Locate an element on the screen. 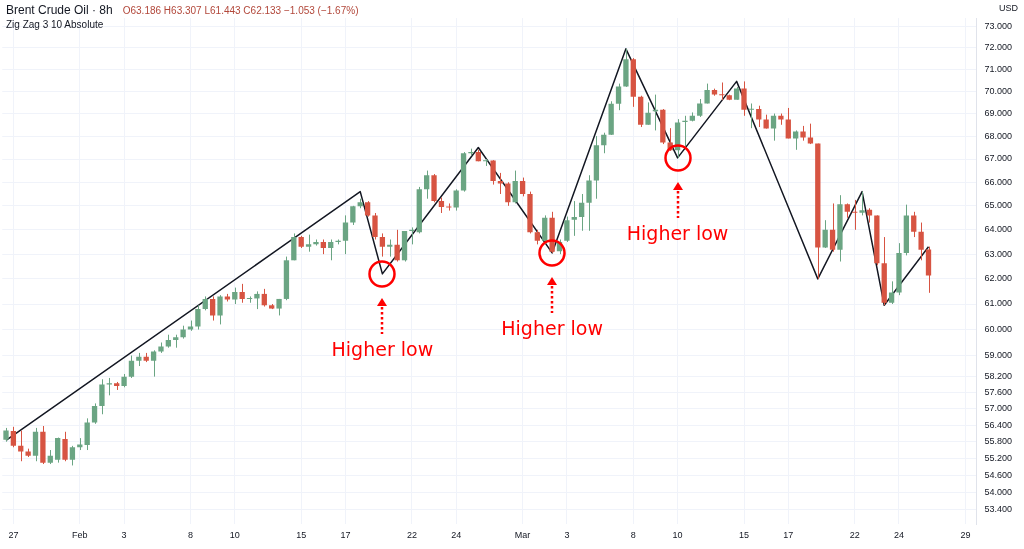  chart-title: Brent Crude Oil · 8h is located at coordinates (59, 10).